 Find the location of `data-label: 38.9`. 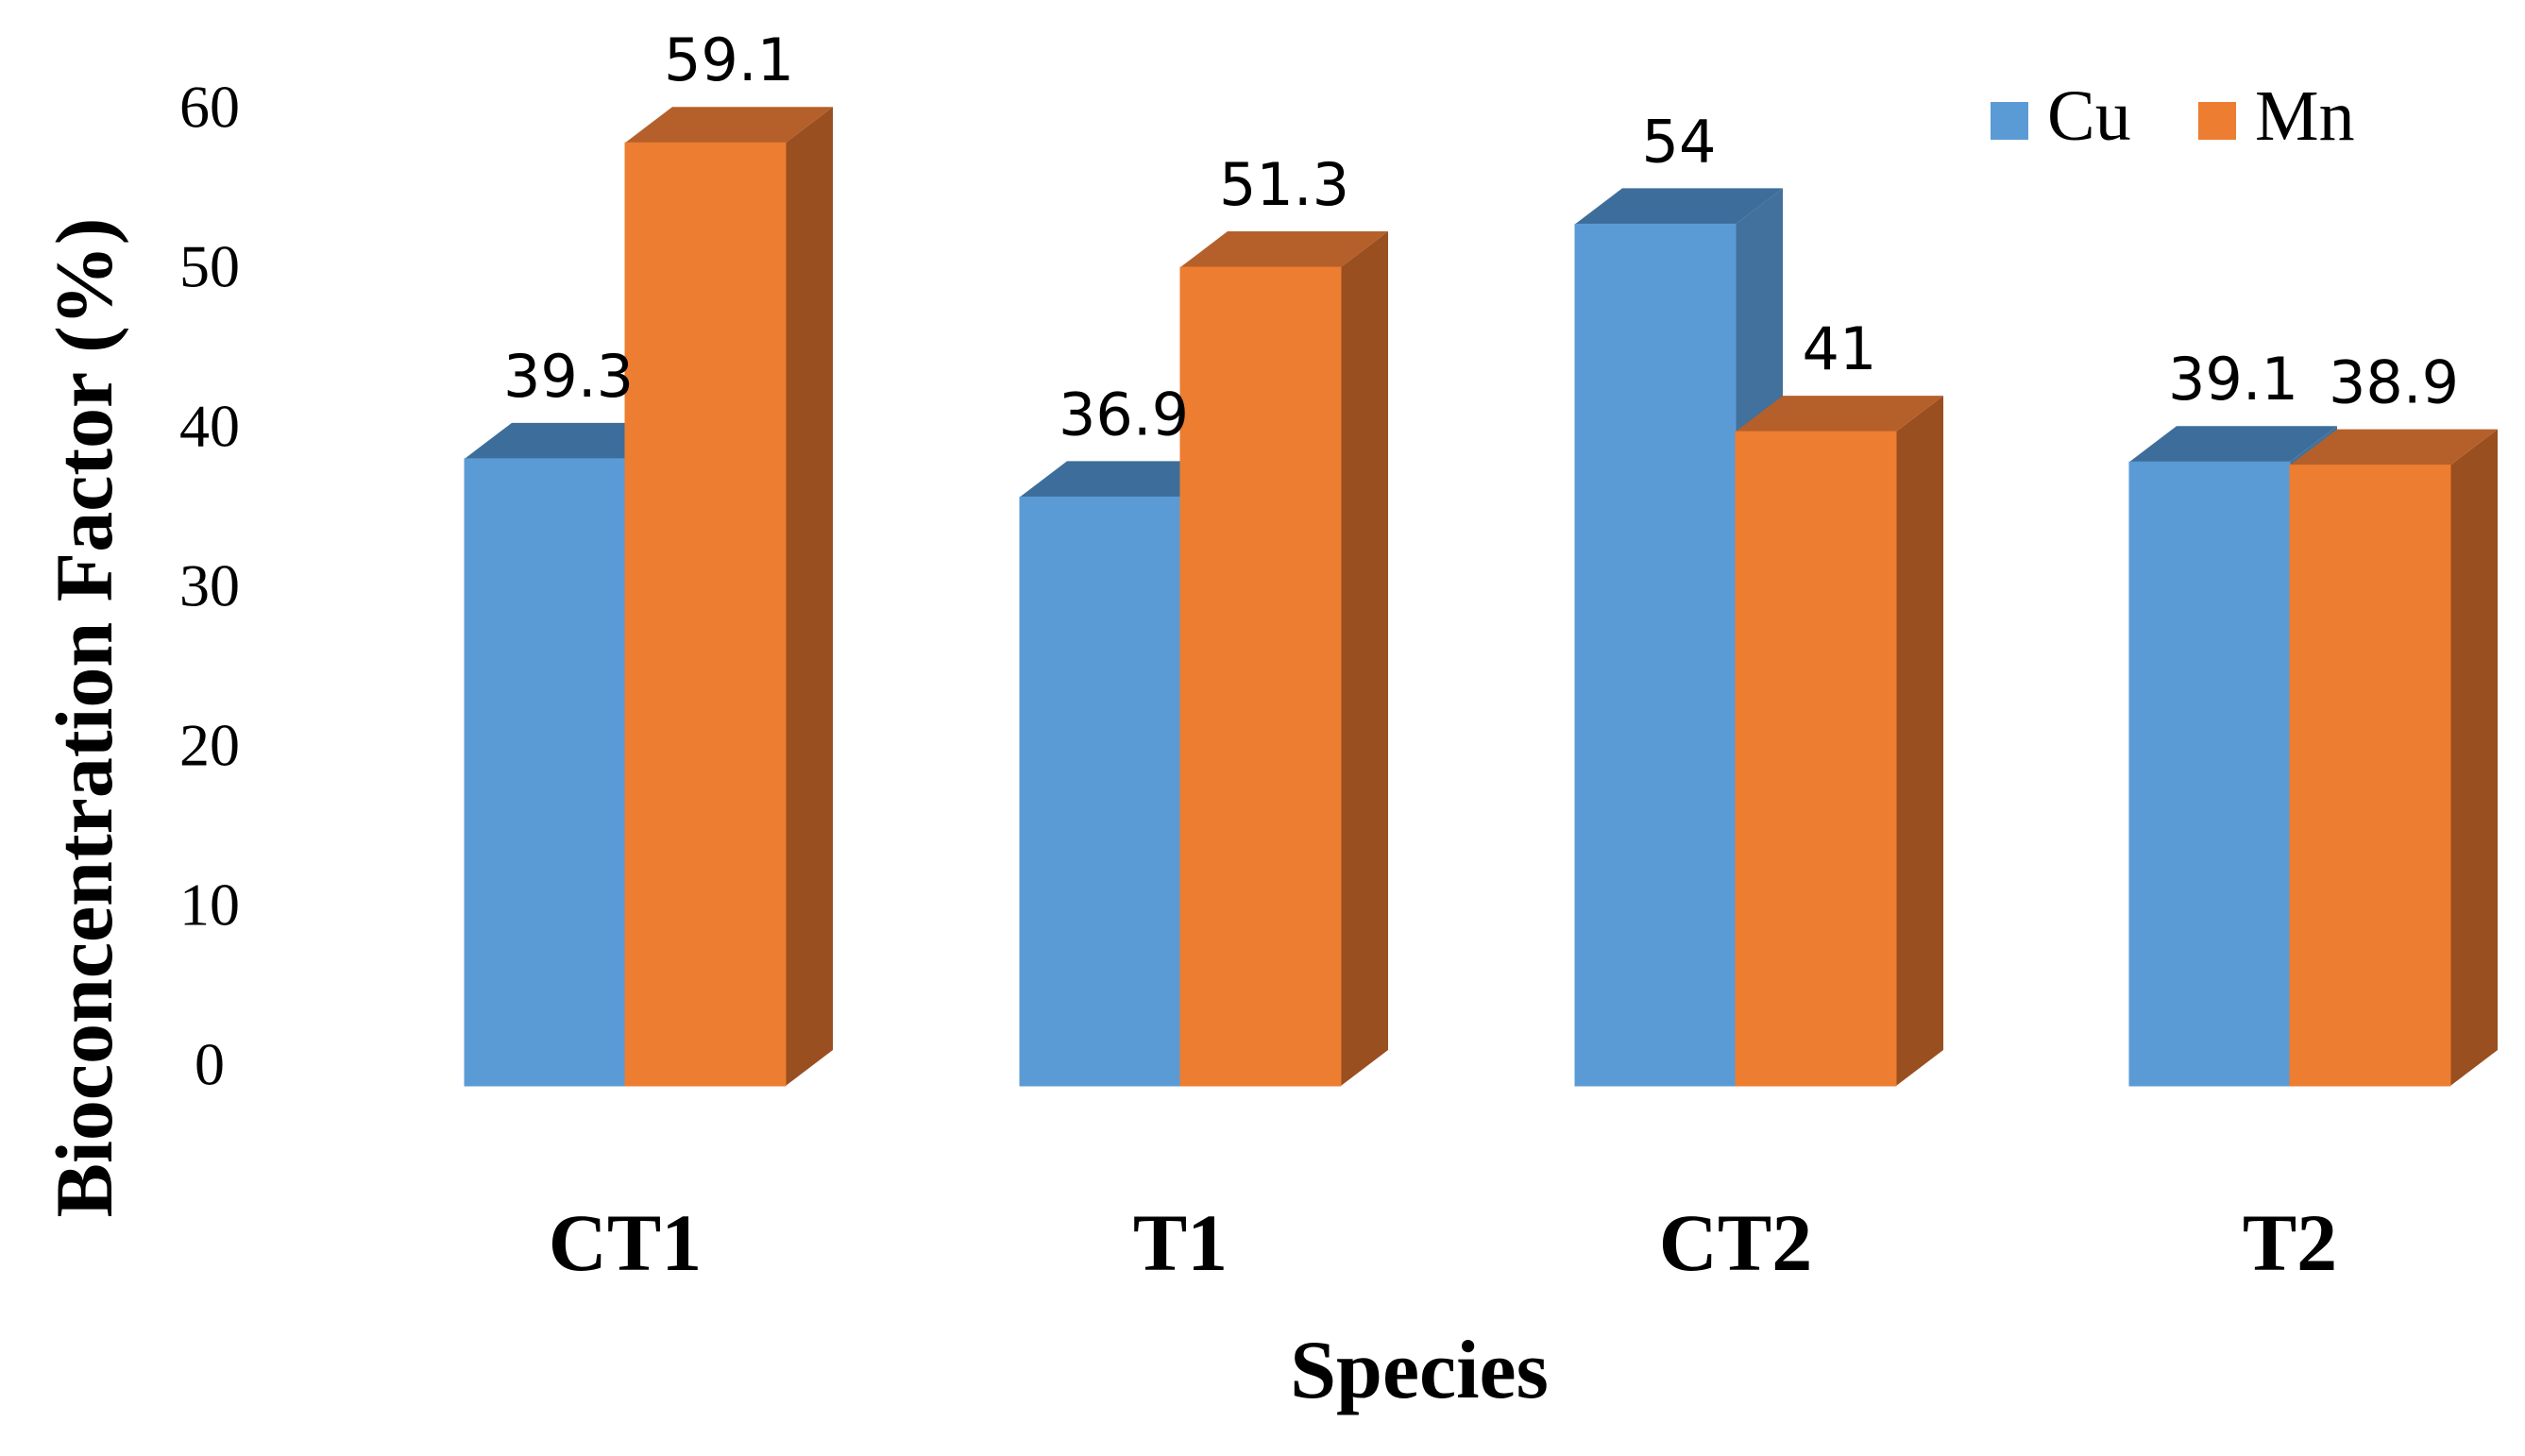

data-label: 38.9 is located at coordinates (2394, 382).